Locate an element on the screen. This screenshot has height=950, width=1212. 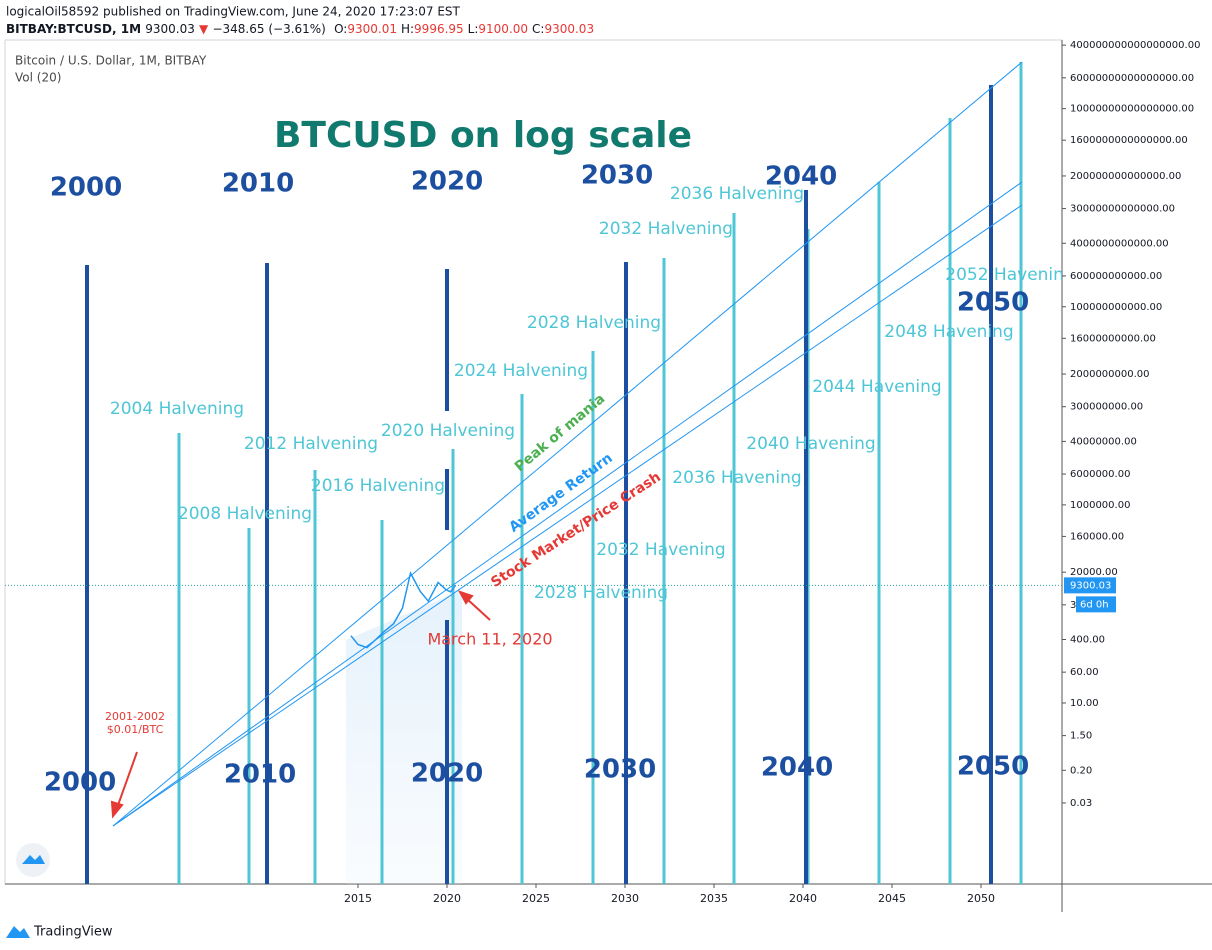
last-price: 9300.03 is located at coordinates (170, 29).